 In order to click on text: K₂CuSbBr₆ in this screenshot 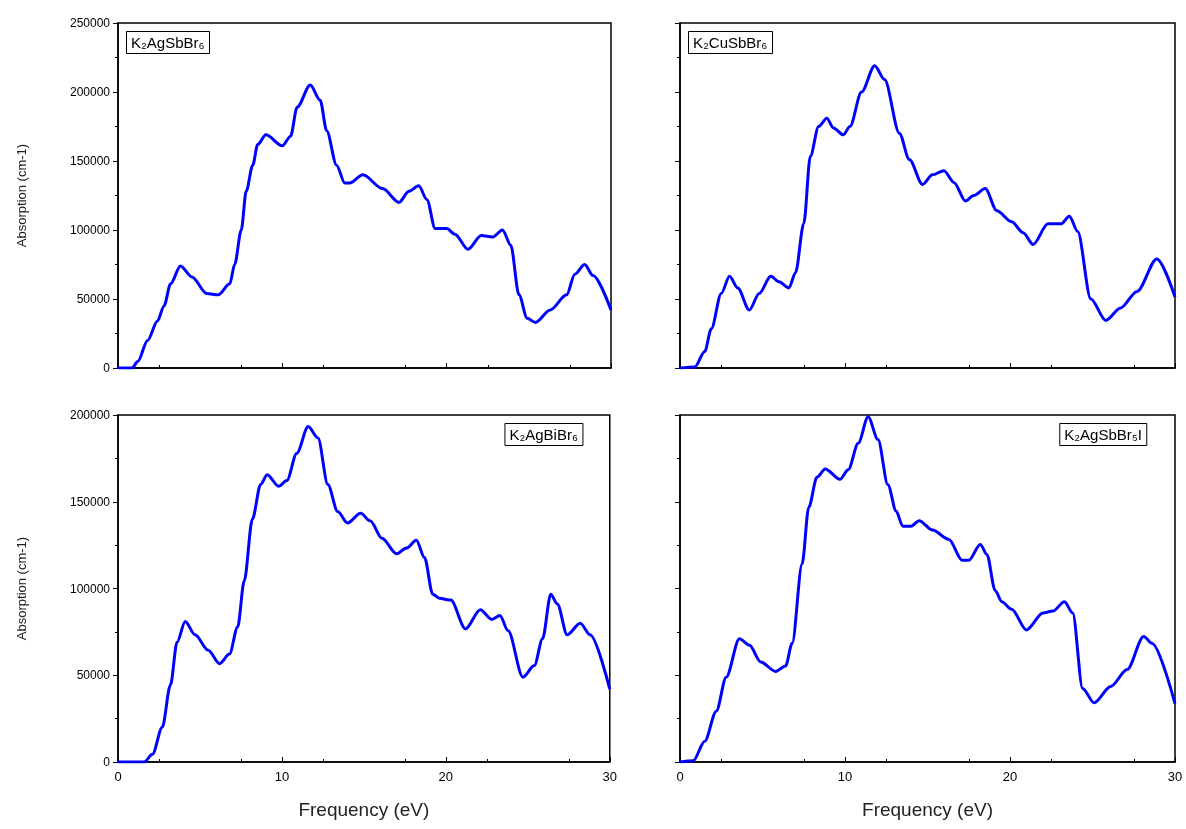, I will do `click(730, 42)`.